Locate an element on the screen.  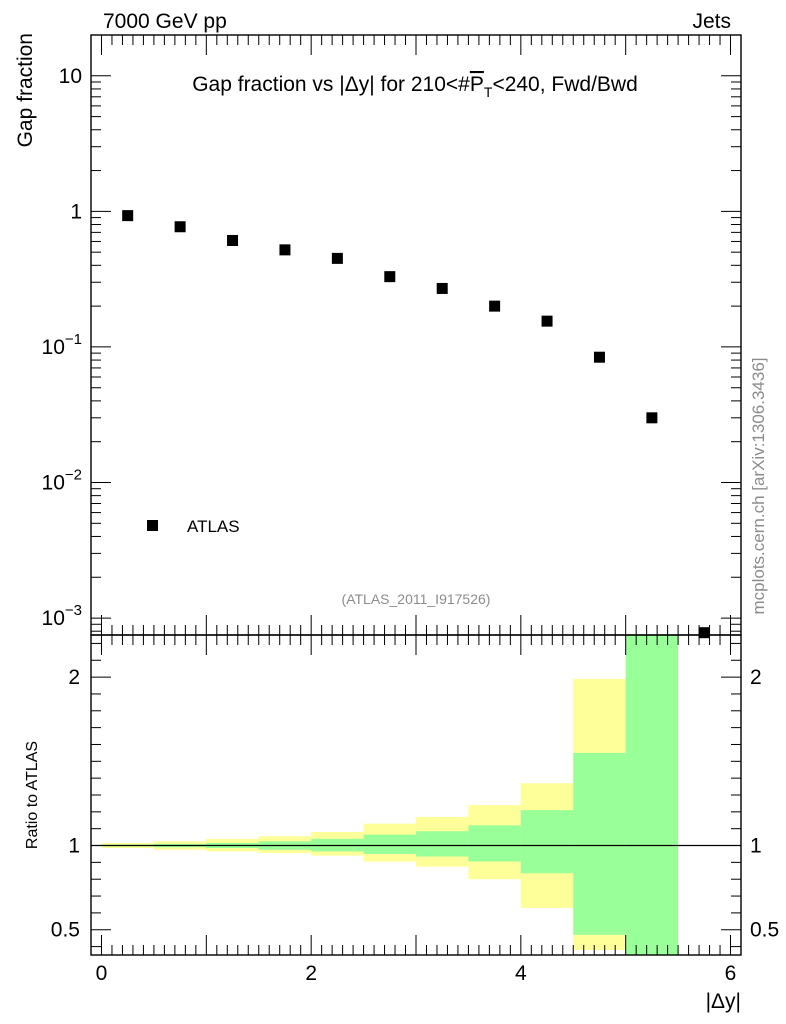
y-tick-label: 10 is located at coordinates (70, 76).